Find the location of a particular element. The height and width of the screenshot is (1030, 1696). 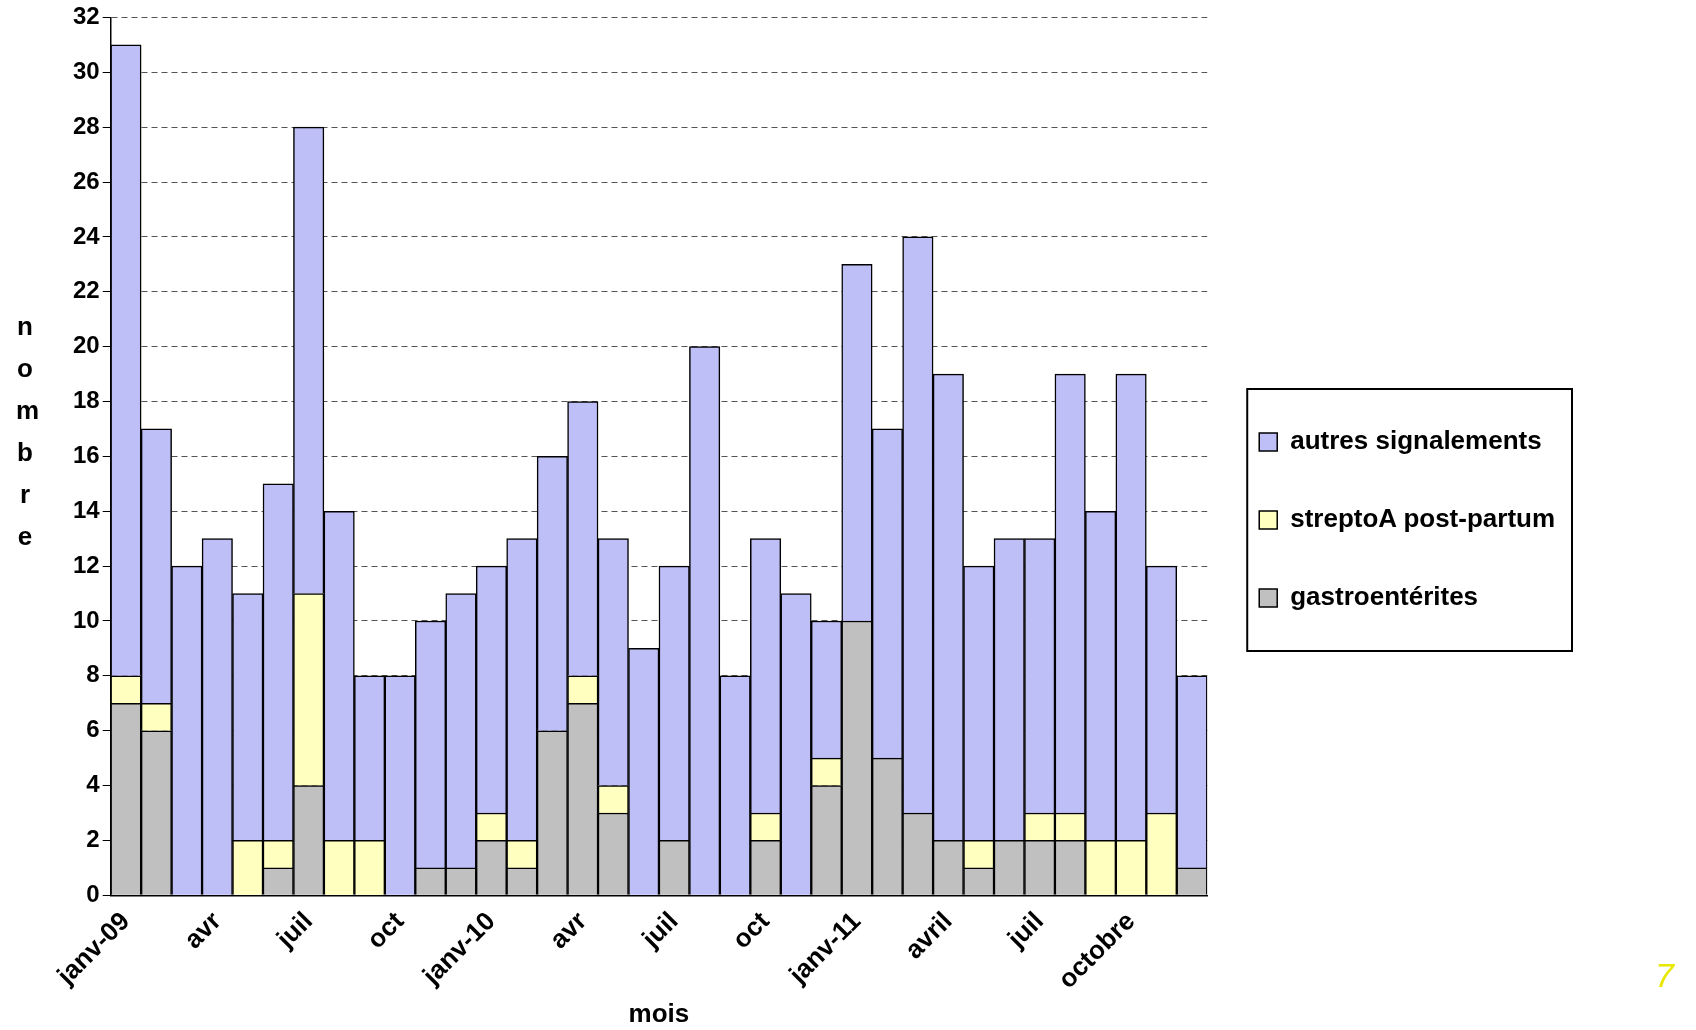

x-axis-title: mois is located at coordinates (659, 1012).